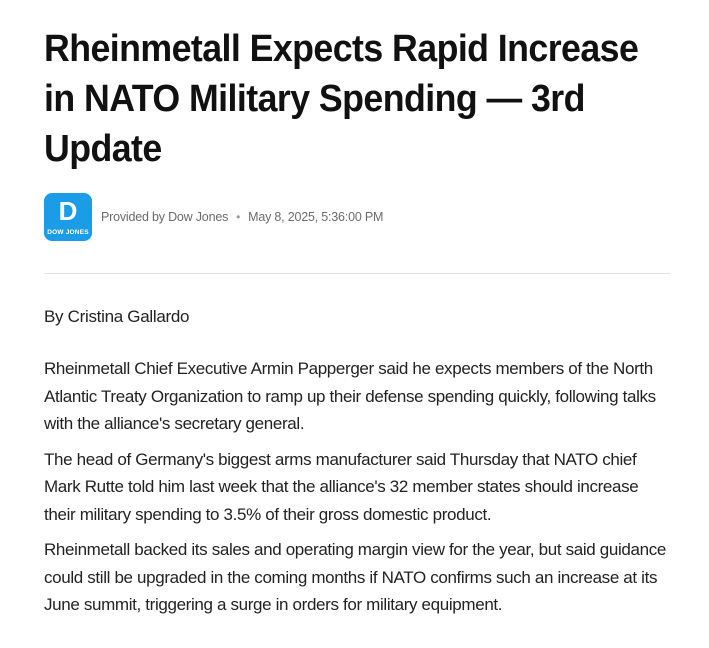  I want to click on author-byline: By Cristina Gallardo, so click(117, 316).